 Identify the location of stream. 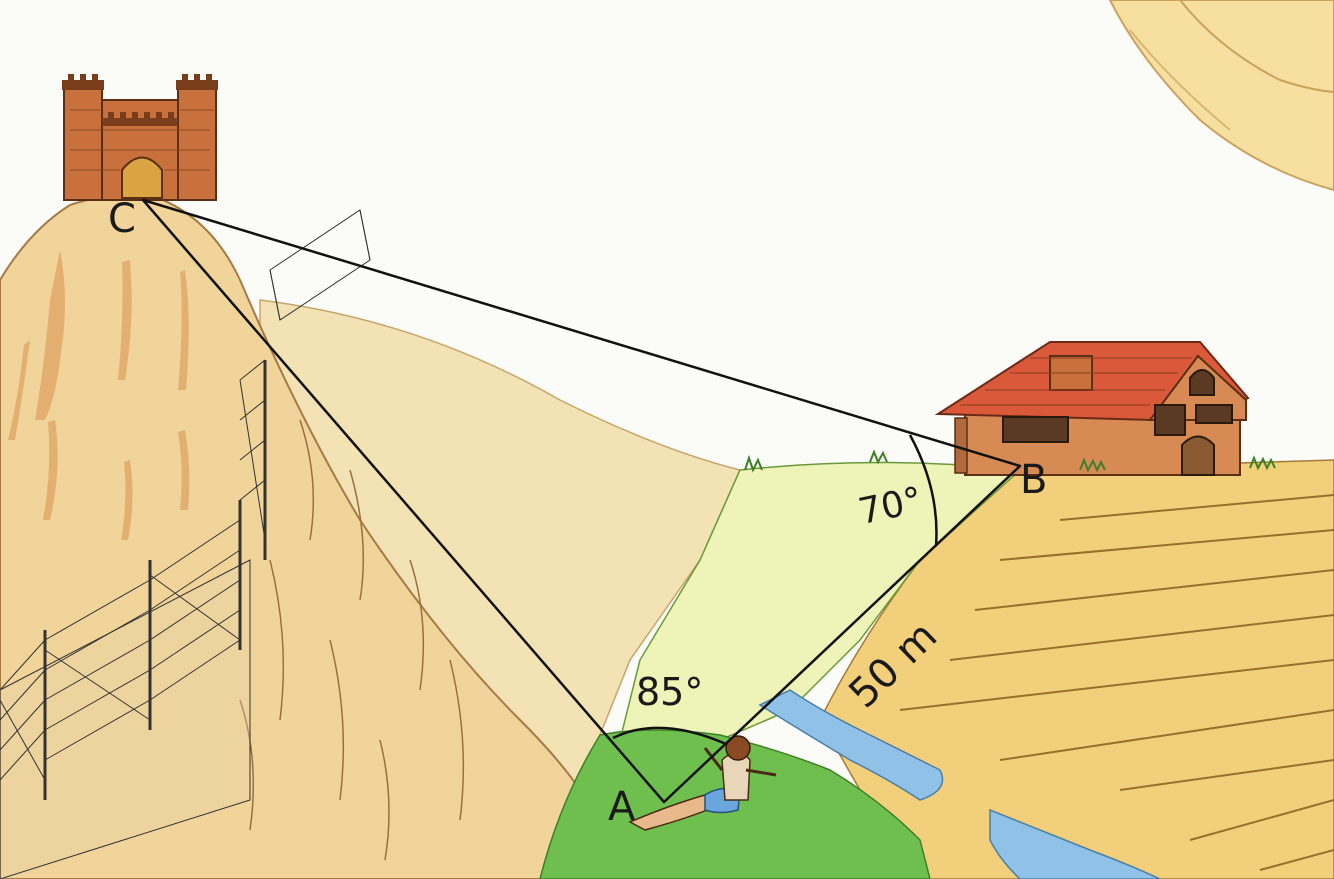
(851, 745).